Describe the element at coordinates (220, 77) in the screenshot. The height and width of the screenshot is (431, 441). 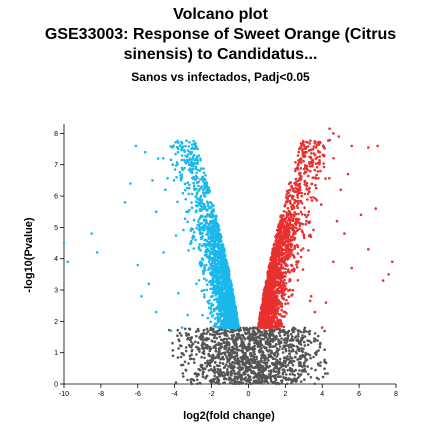
I see `chart-subtitle-2: Sanos vs infectados, Padj<0.05` at that location.